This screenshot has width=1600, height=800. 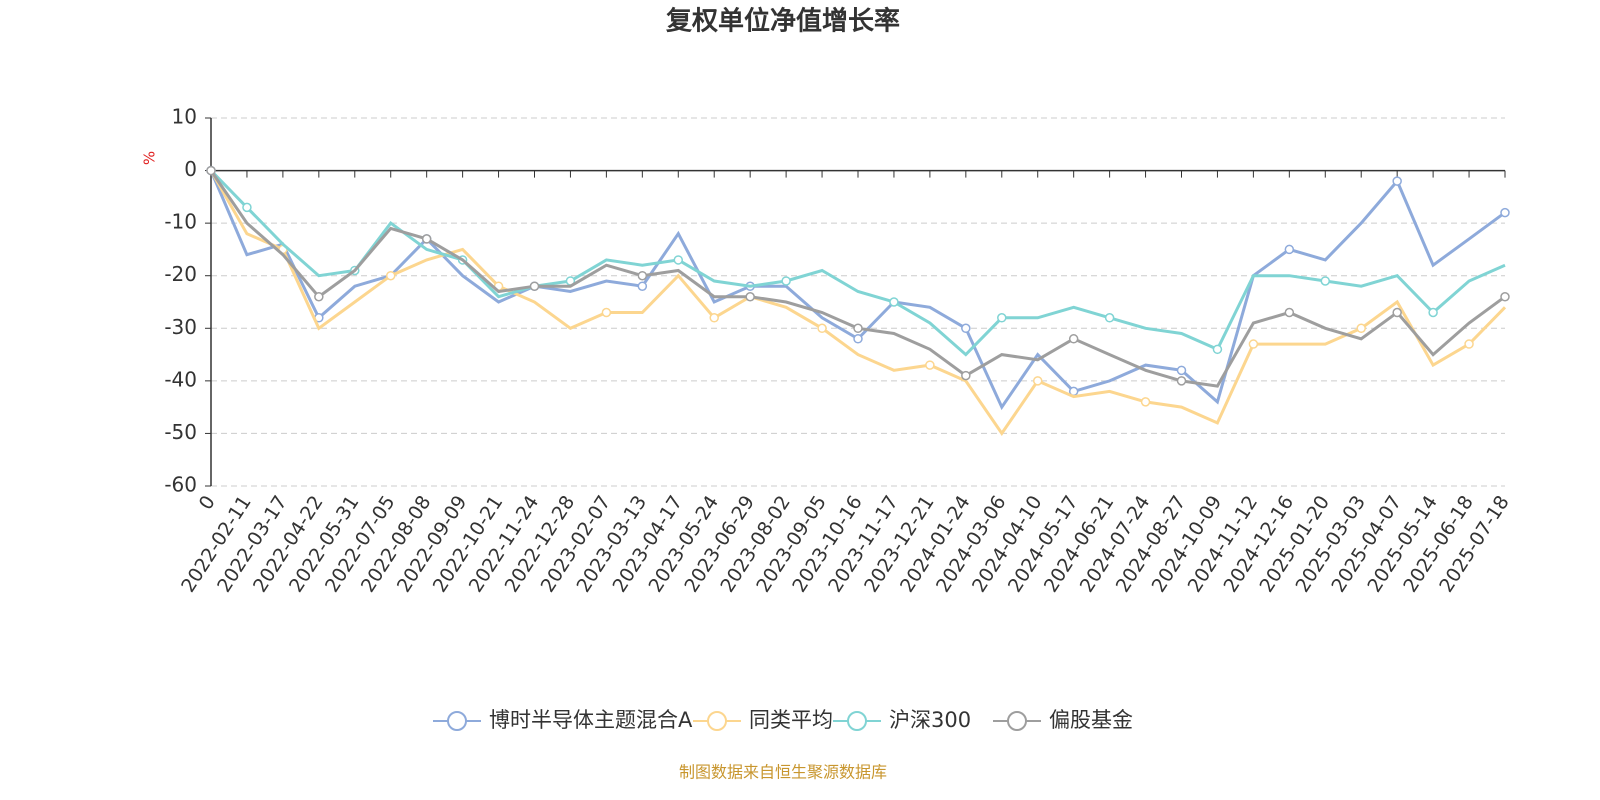 I want to click on y-tick-label: -60, so click(x=180, y=485).